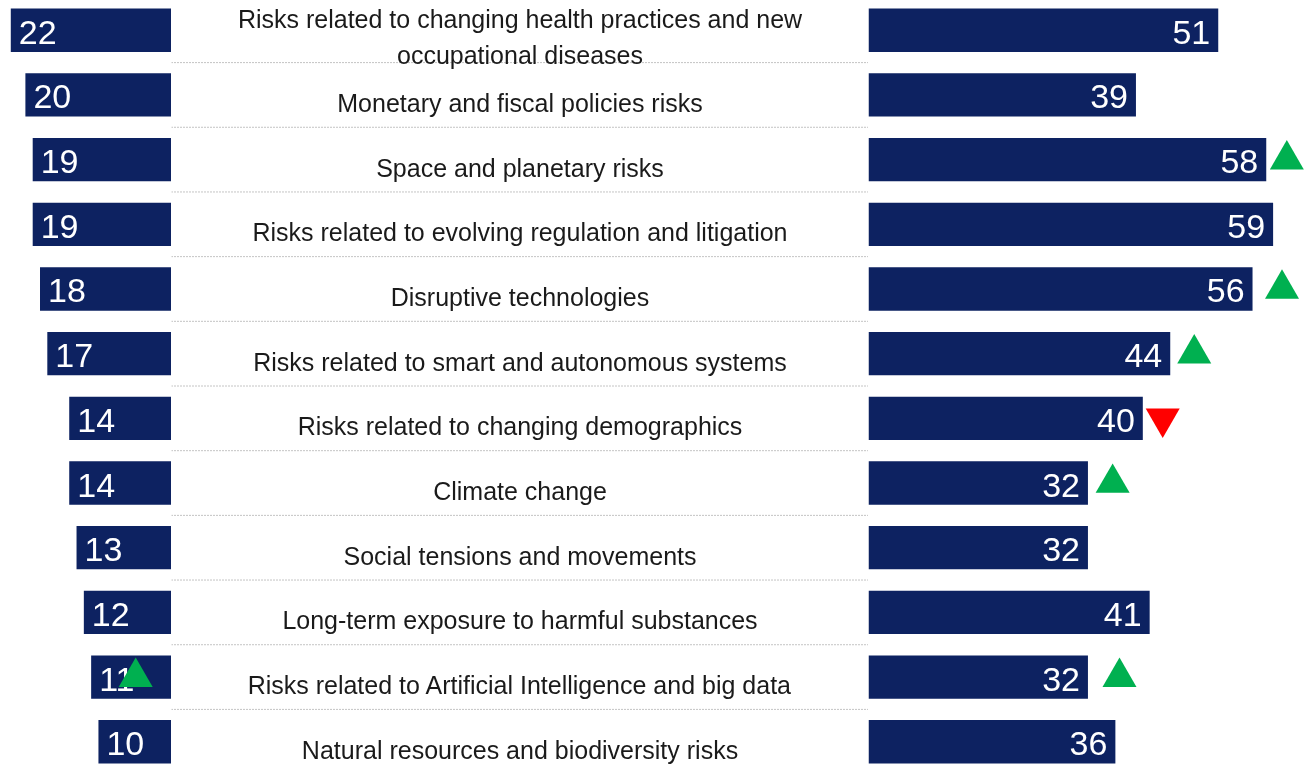 The height and width of the screenshot is (771, 1307). Describe the element at coordinates (74, 355) in the screenshot. I see `data-label: 17` at that location.